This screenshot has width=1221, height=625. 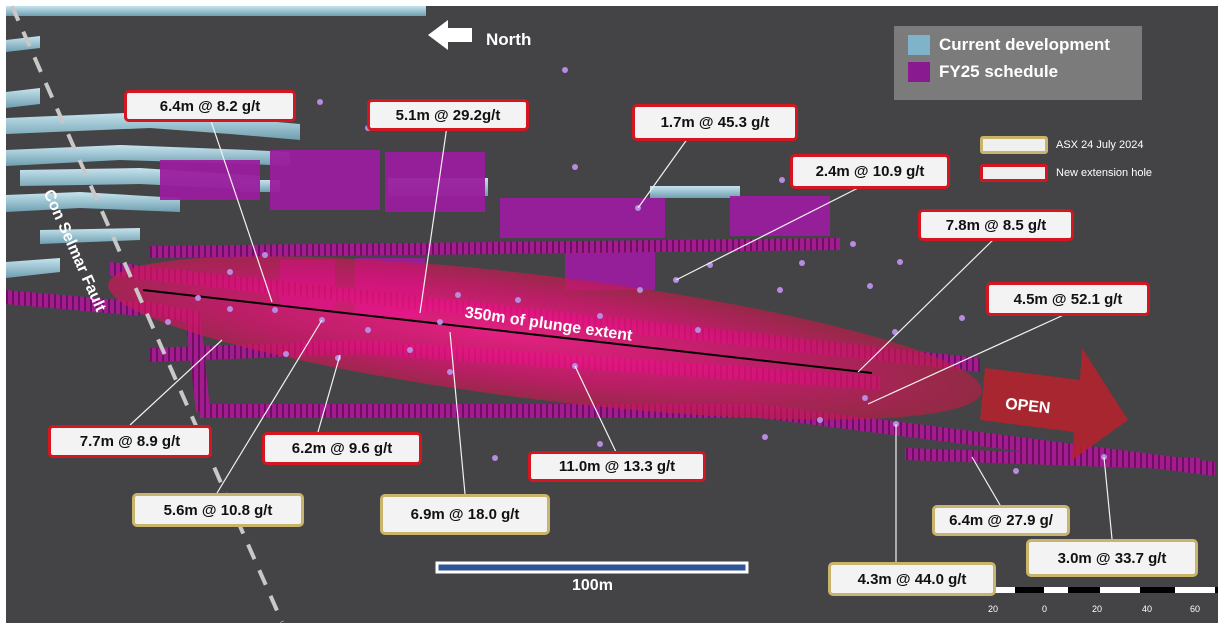 I want to click on plunge-extent-line, so click(x=507, y=331).